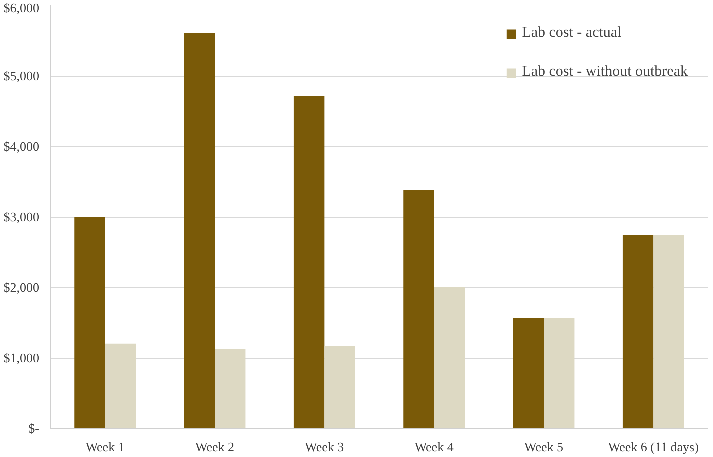 The width and height of the screenshot is (713, 457). Describe the element at coordinates (215, 447) in the screenshot. I see `x-tick-label: Week 2` at that location.